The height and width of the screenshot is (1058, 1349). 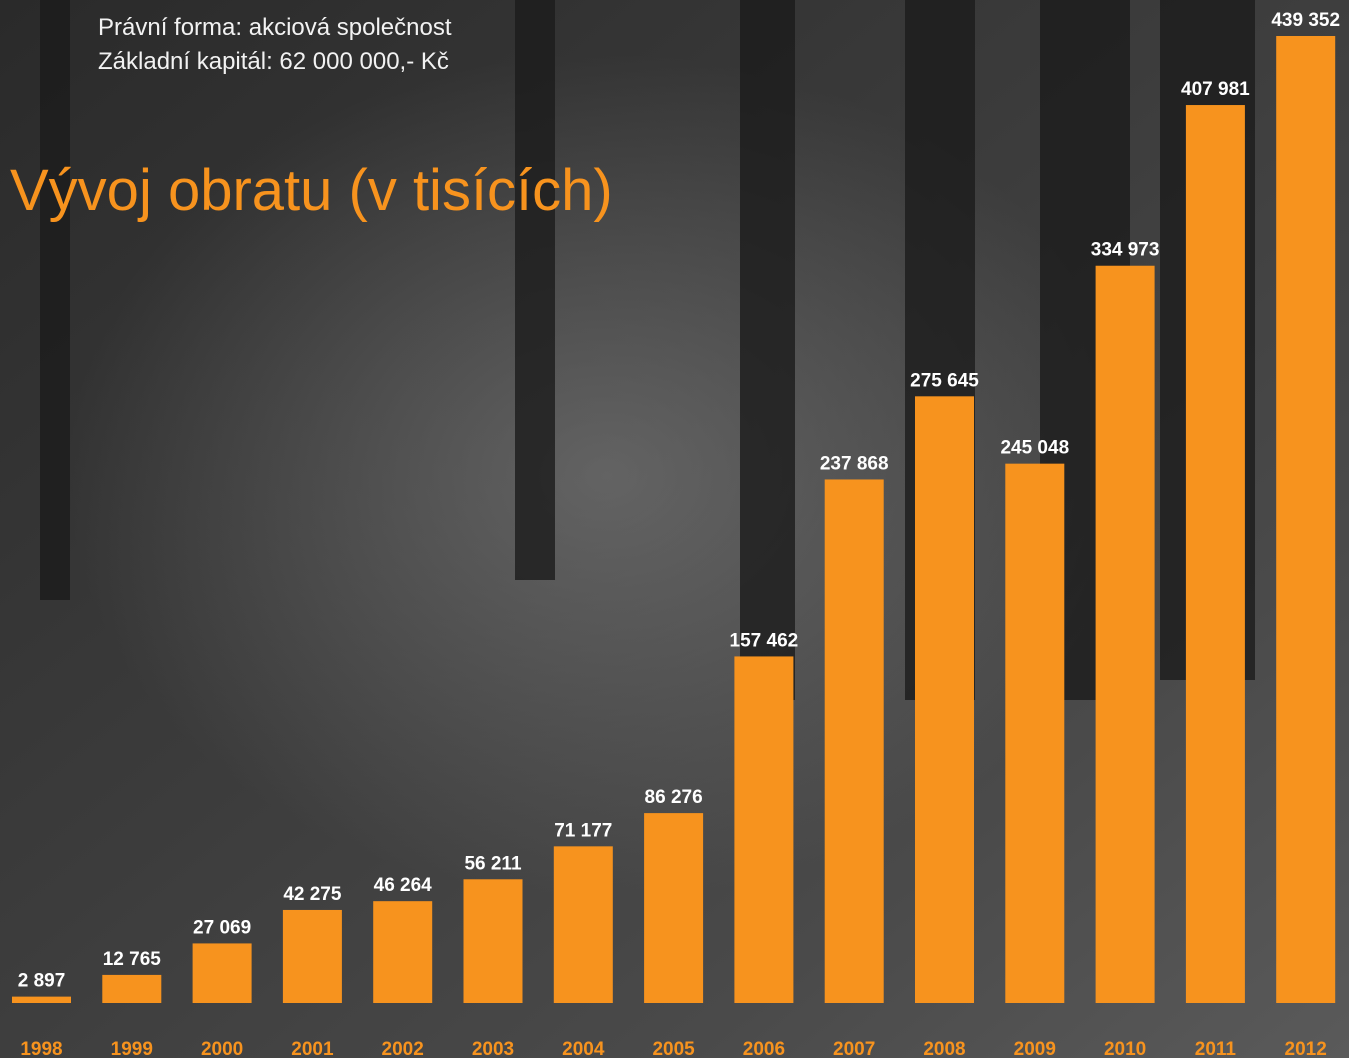 I want to click on value-label: 56 211, so click(x=492, y=863).